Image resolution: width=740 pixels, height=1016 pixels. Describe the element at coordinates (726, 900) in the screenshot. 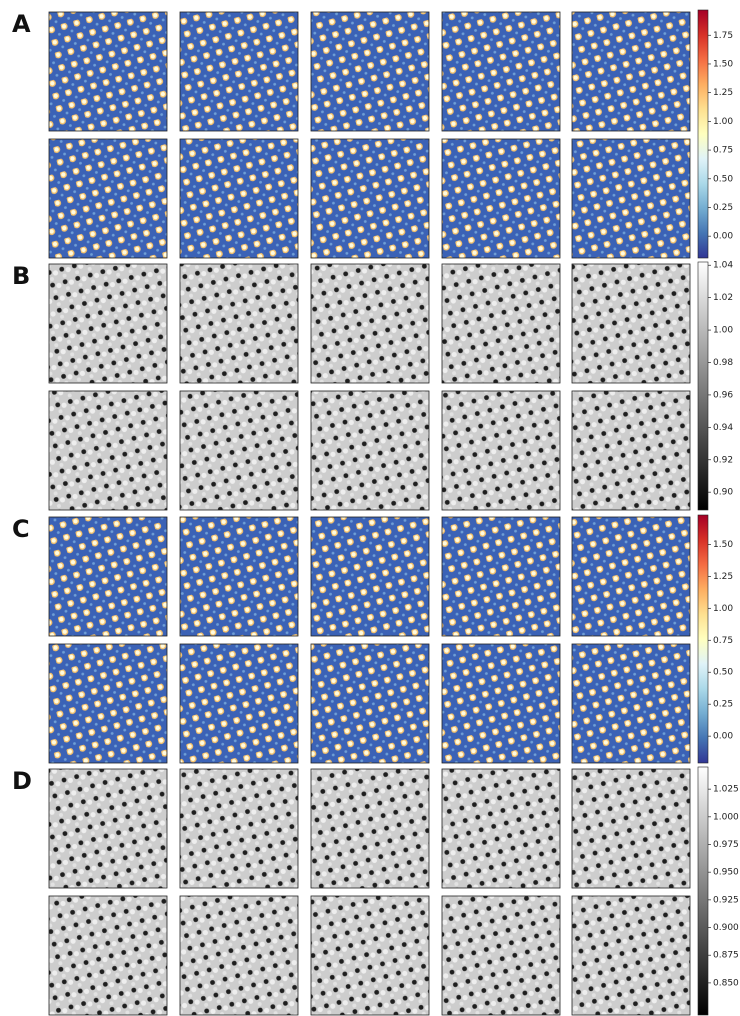

I see `colorbar-tick-label: 0.925` at that location.